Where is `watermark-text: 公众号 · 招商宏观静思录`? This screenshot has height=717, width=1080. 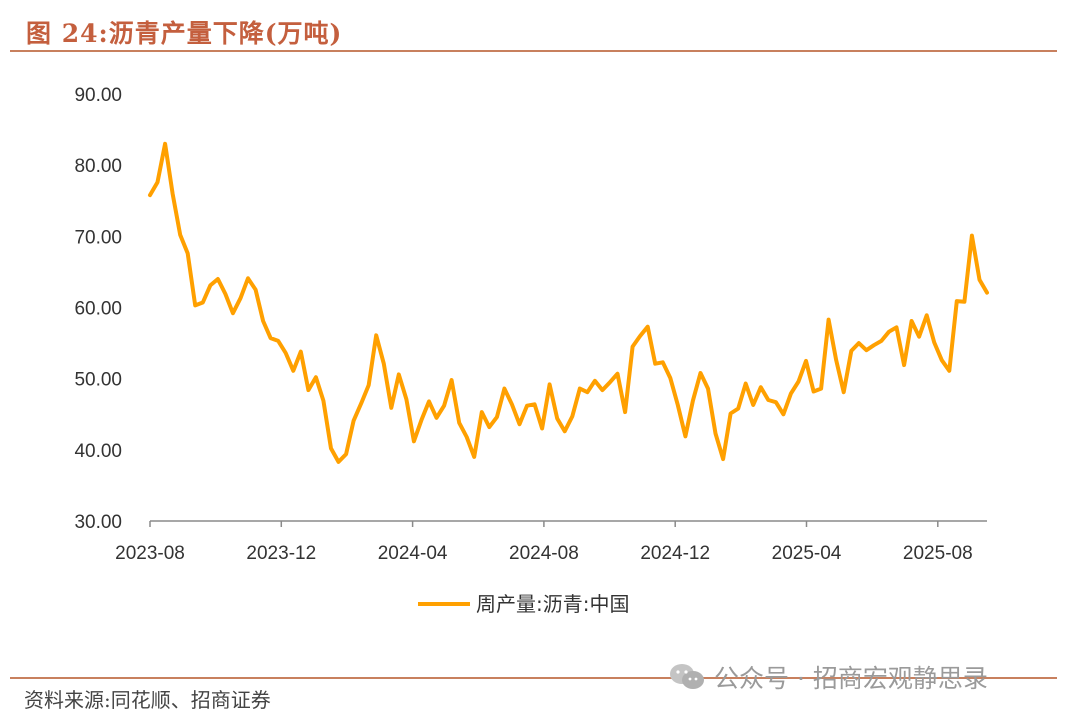 watermark-text: 公众号 · 招商宏观静思录 is located at coordinates (851, 678).